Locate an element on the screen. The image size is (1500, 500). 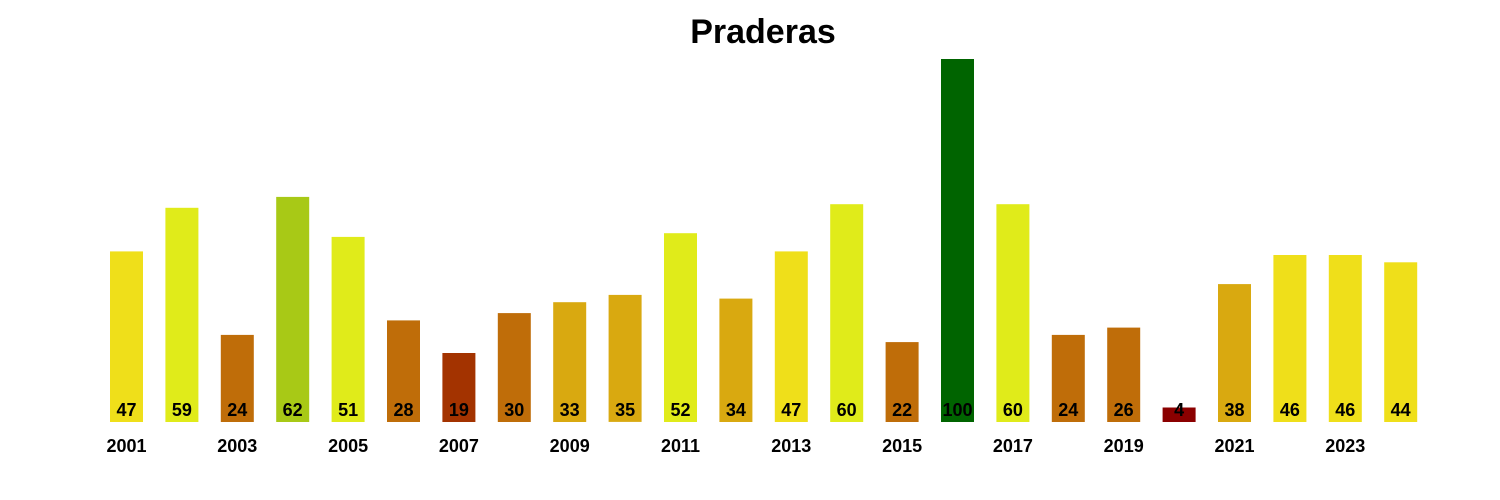
bar-2021 is located at coordinates (1234, 353).